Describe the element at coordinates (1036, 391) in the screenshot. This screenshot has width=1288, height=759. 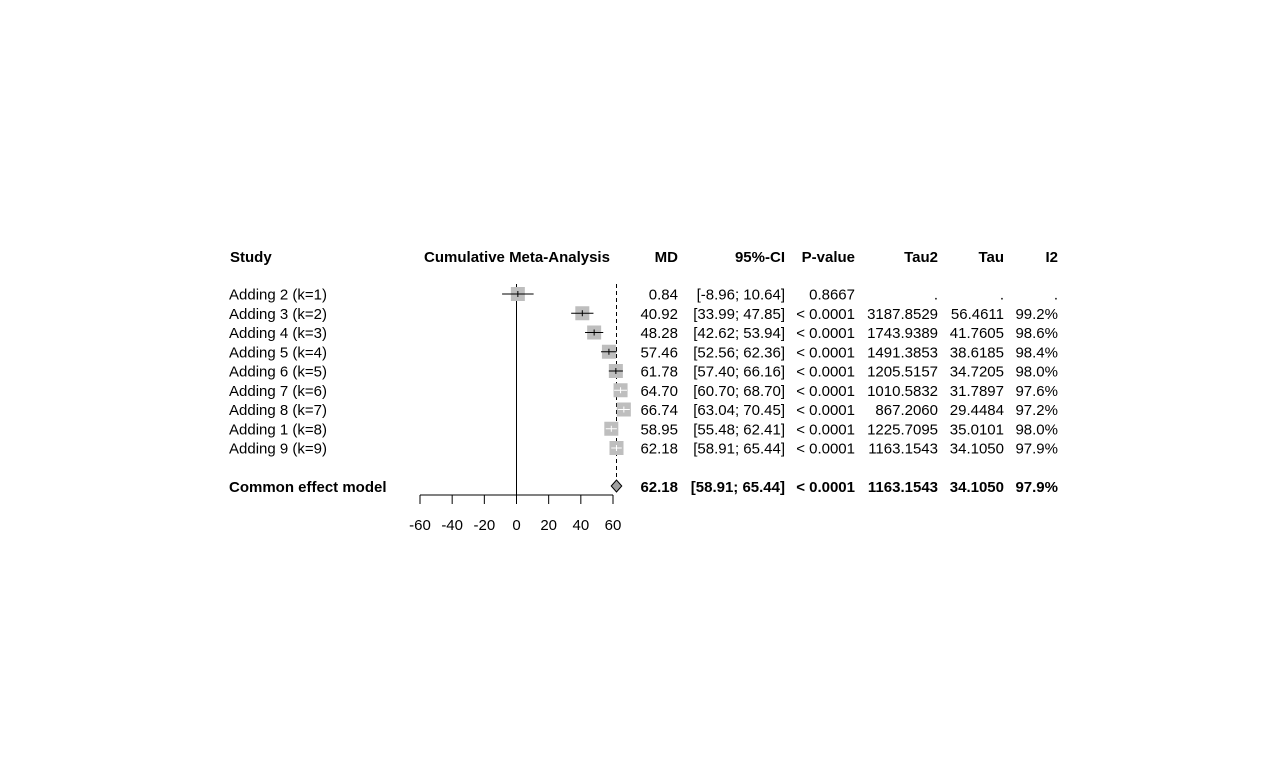
I see `i2-value: 97.6%` at that location.